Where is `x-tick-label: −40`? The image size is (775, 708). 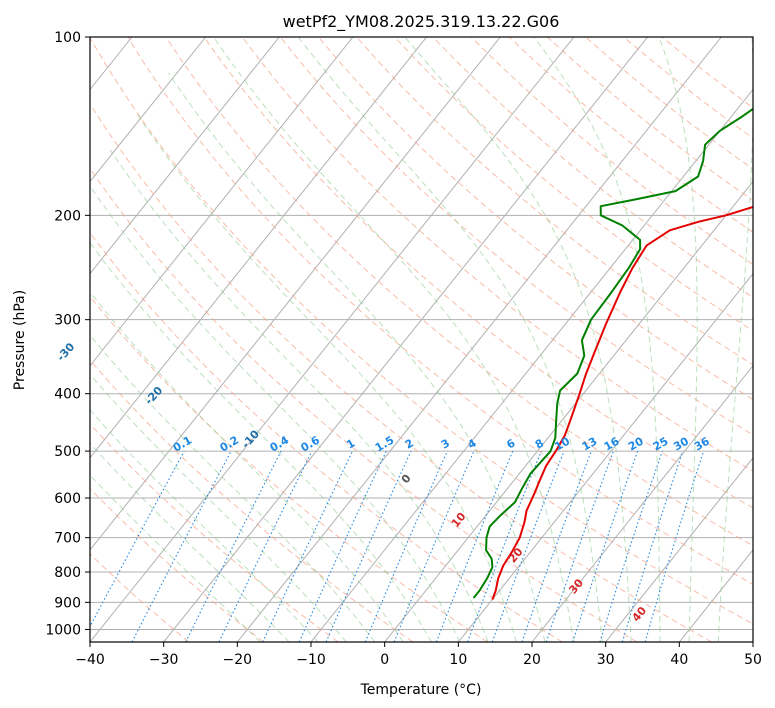
x-tick-label: −40 is located at coordinates (90, 660).